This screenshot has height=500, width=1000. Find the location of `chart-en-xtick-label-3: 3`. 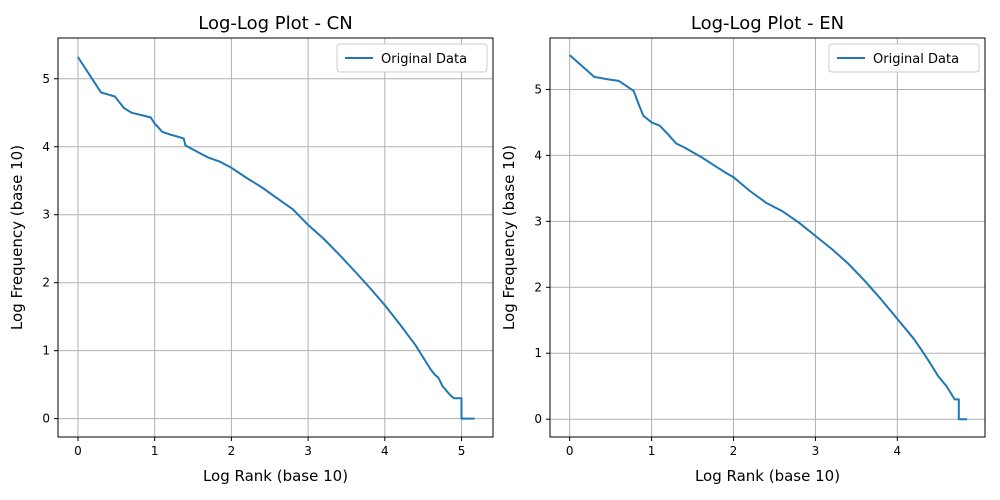

chart-en-xtick-label-3: 3 is located at coordinates (816, 451).